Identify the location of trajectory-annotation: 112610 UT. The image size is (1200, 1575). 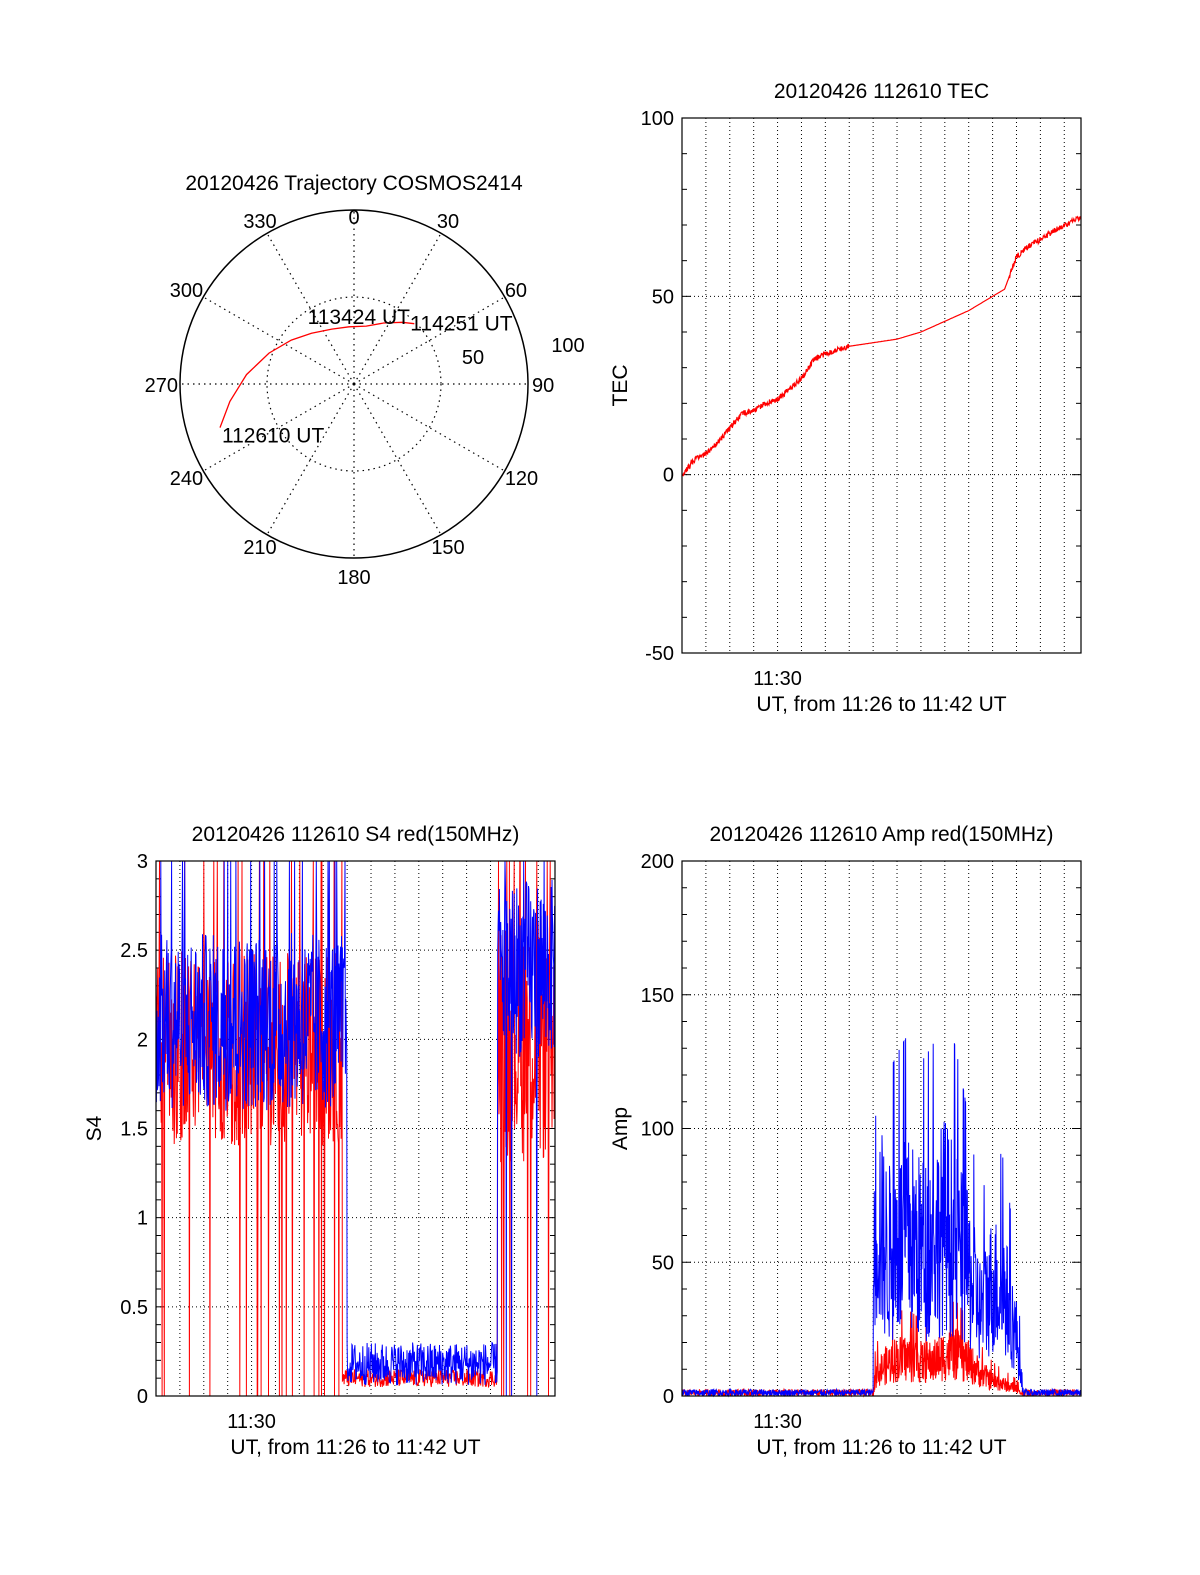
(273, 436).